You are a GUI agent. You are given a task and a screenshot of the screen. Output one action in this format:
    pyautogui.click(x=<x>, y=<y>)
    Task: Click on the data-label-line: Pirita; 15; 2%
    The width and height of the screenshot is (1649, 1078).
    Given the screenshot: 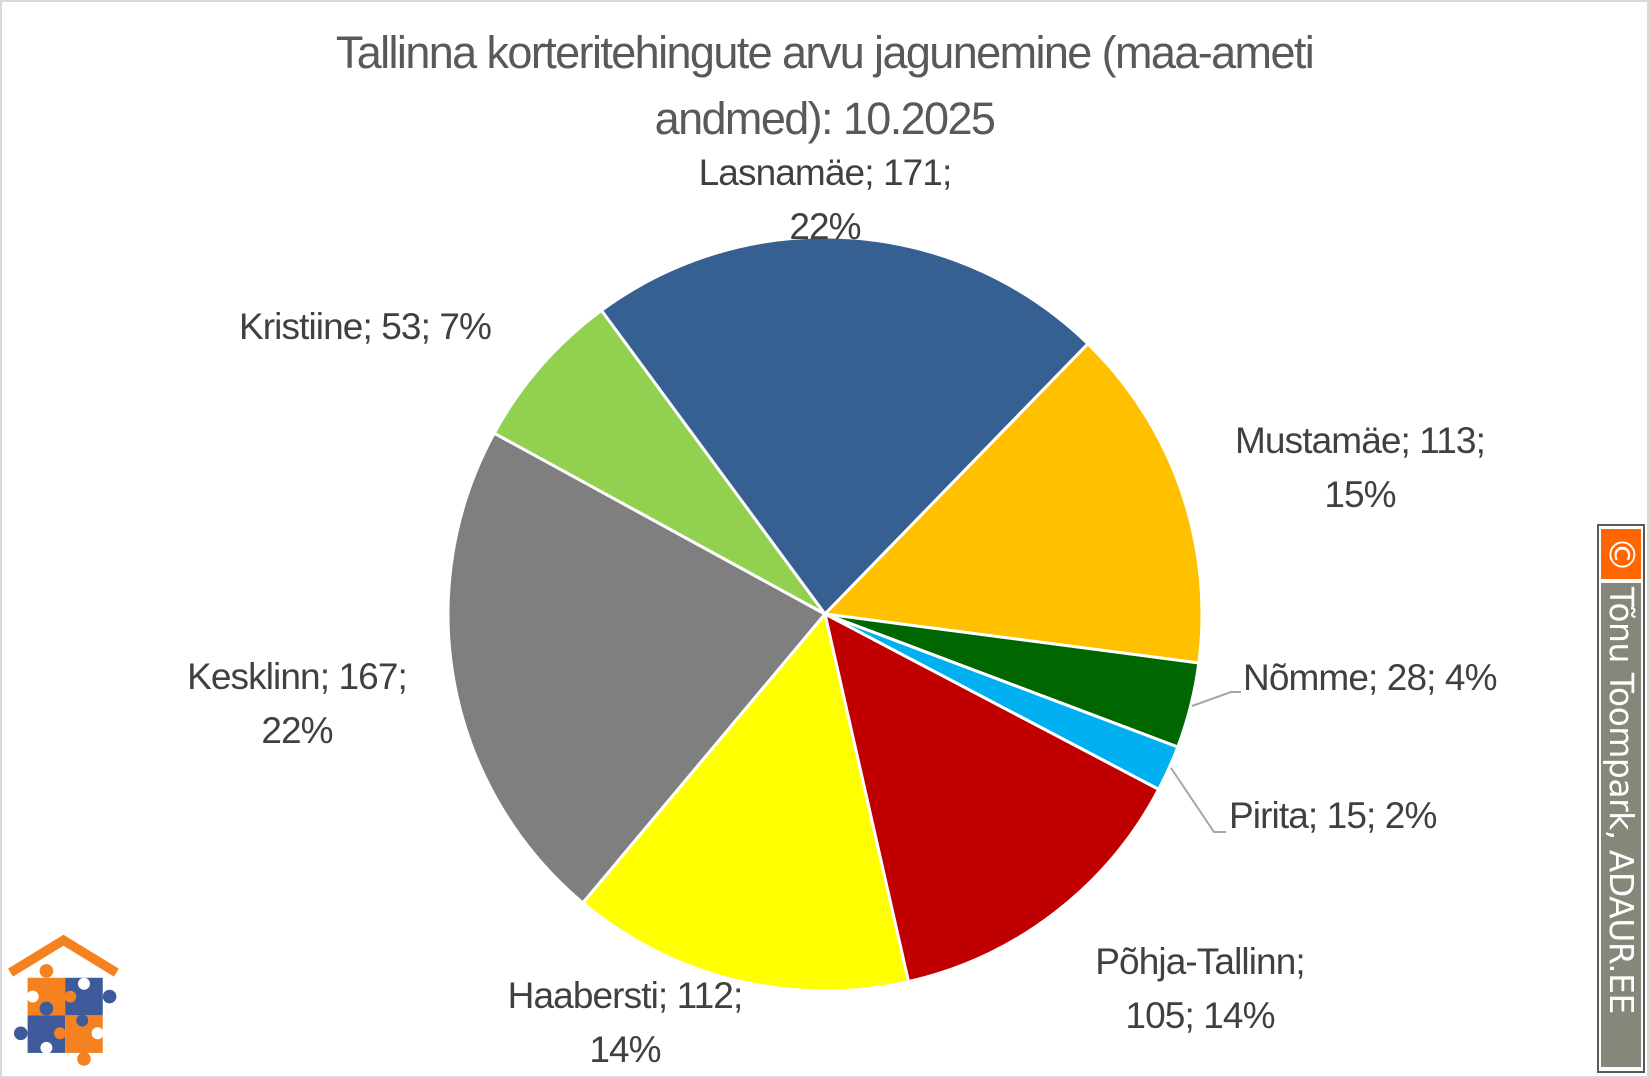 What is the action you would take?
    pyautogui.click(x=1333, y=815)
    